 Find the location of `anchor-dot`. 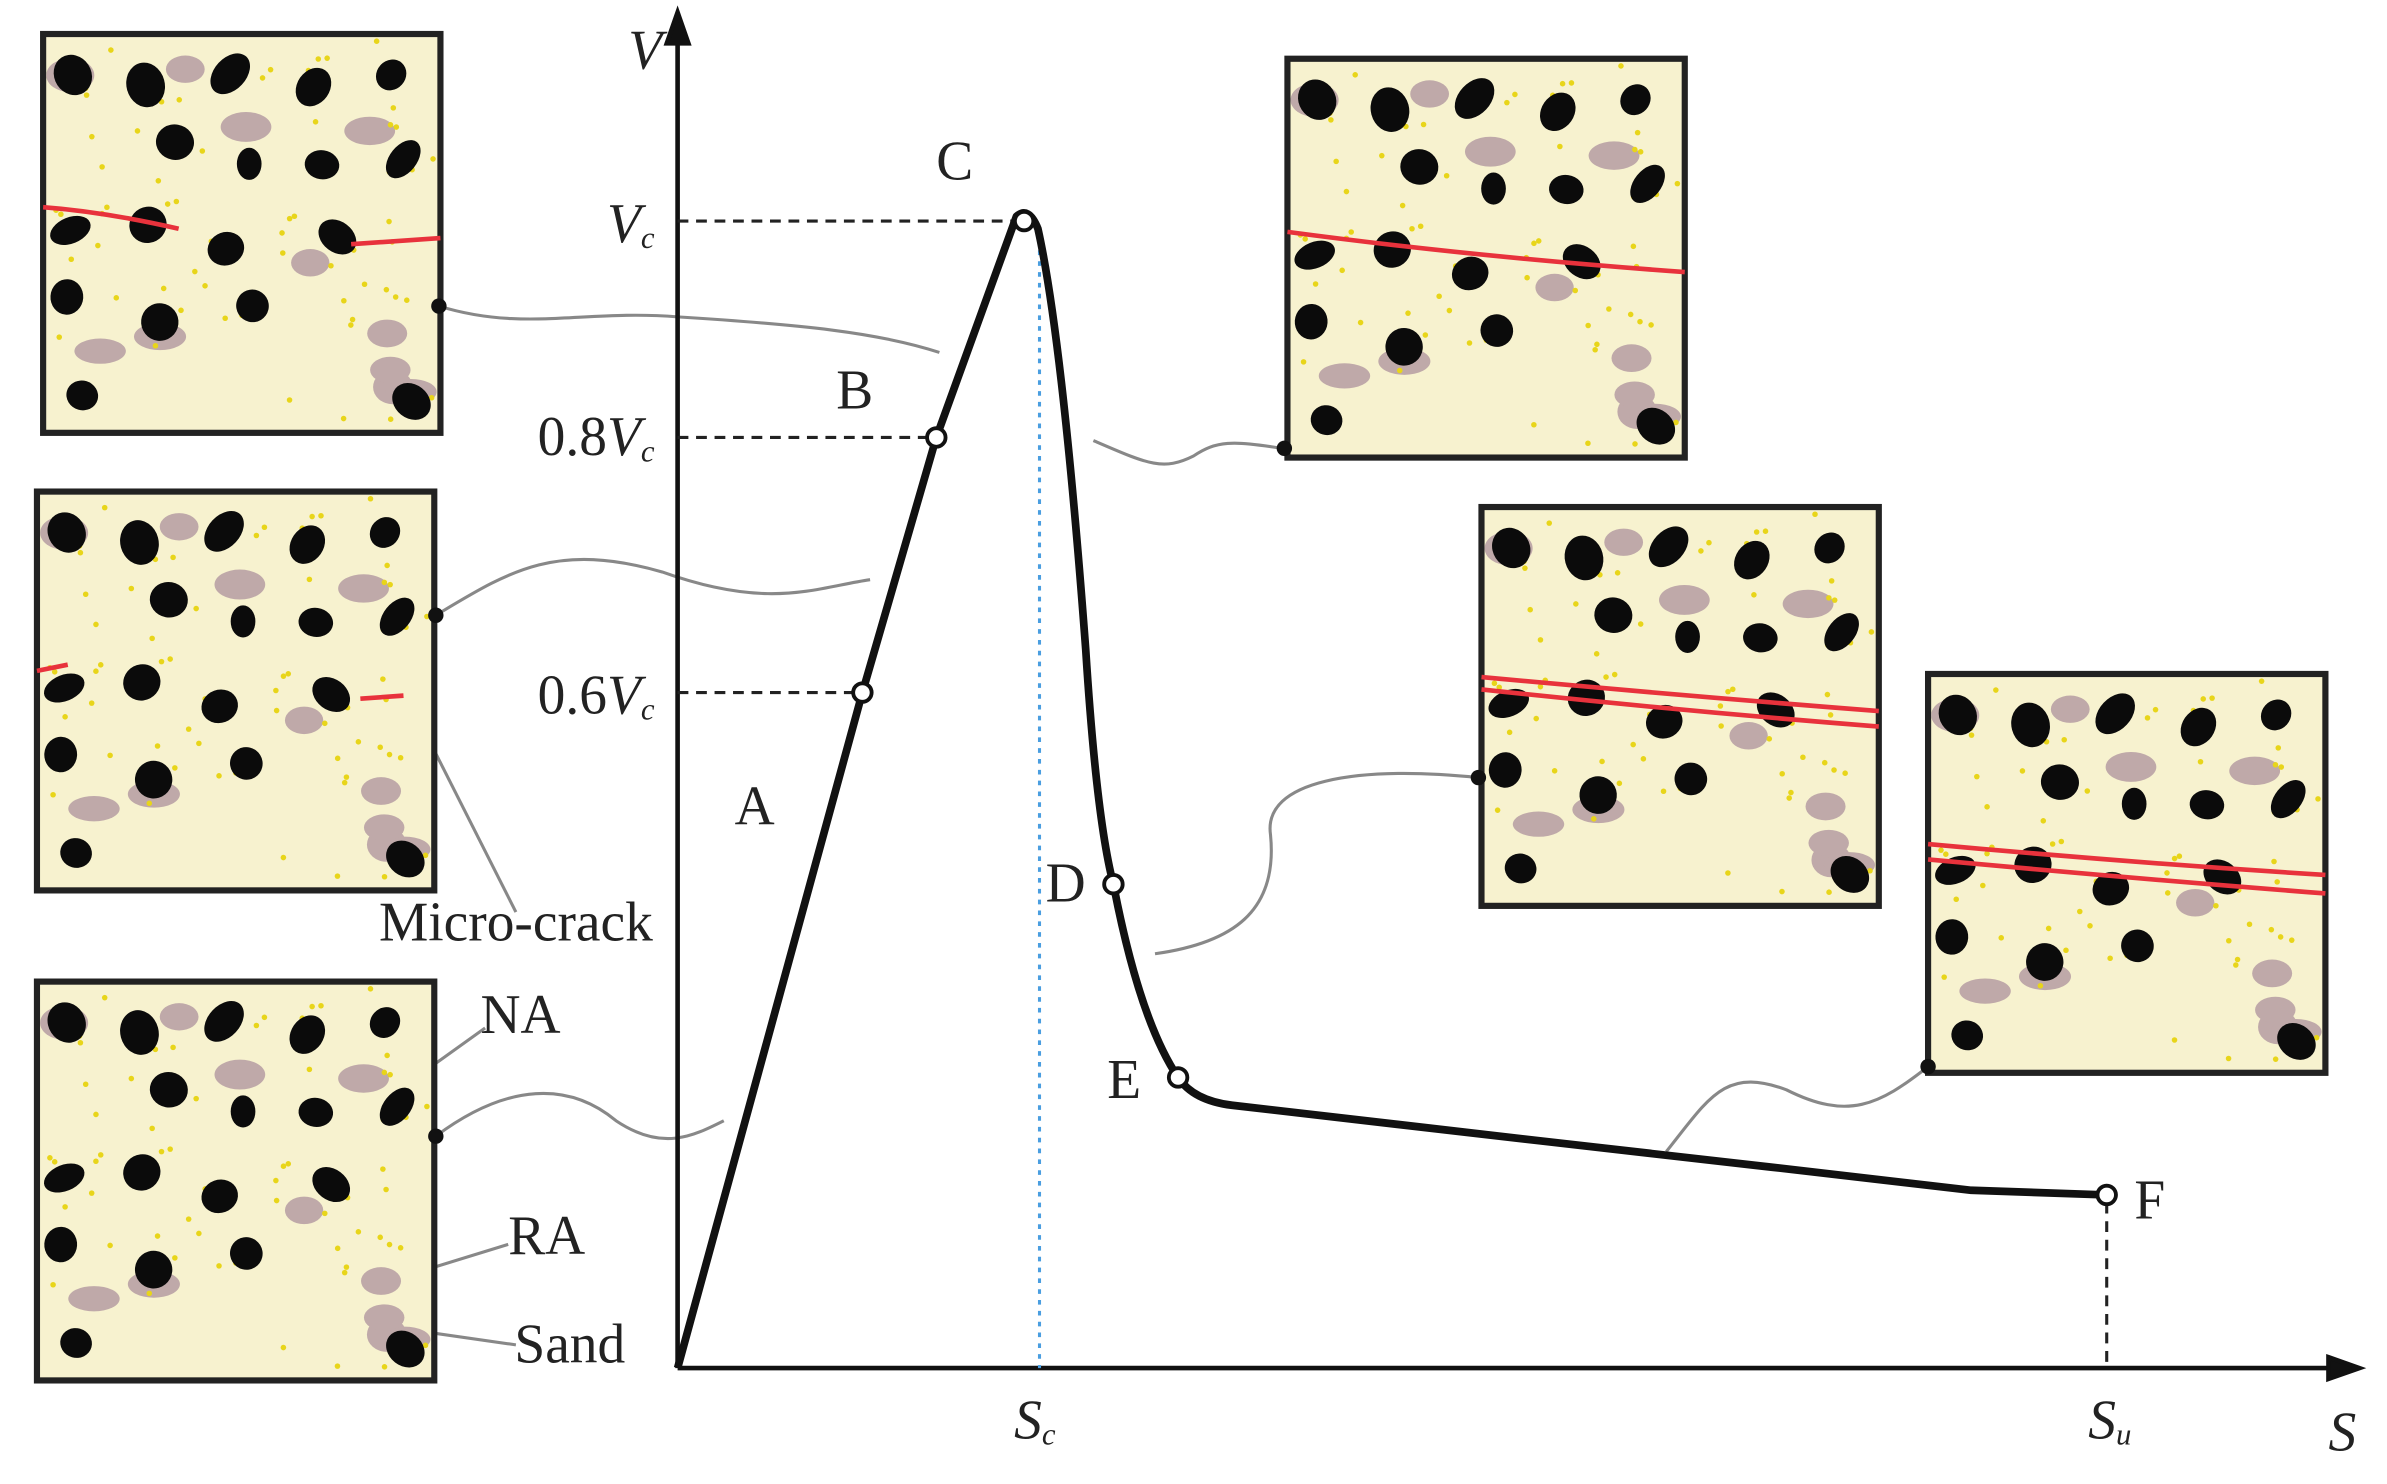

anchor-dot is located at coordinates (436, 615).